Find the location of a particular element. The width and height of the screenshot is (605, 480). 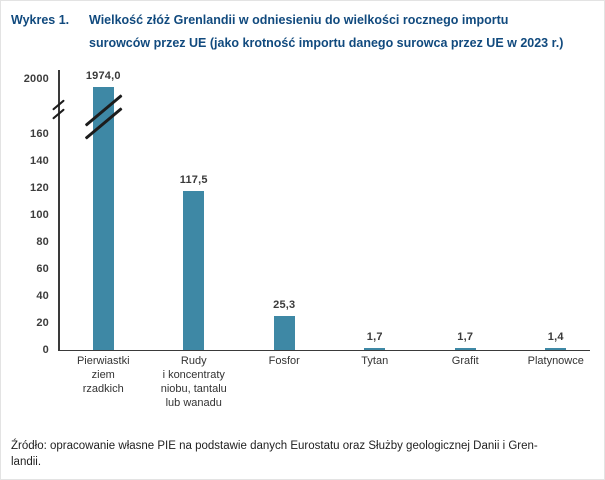

y-axis-tick-label: 0 is located at coordinates (45, 350).